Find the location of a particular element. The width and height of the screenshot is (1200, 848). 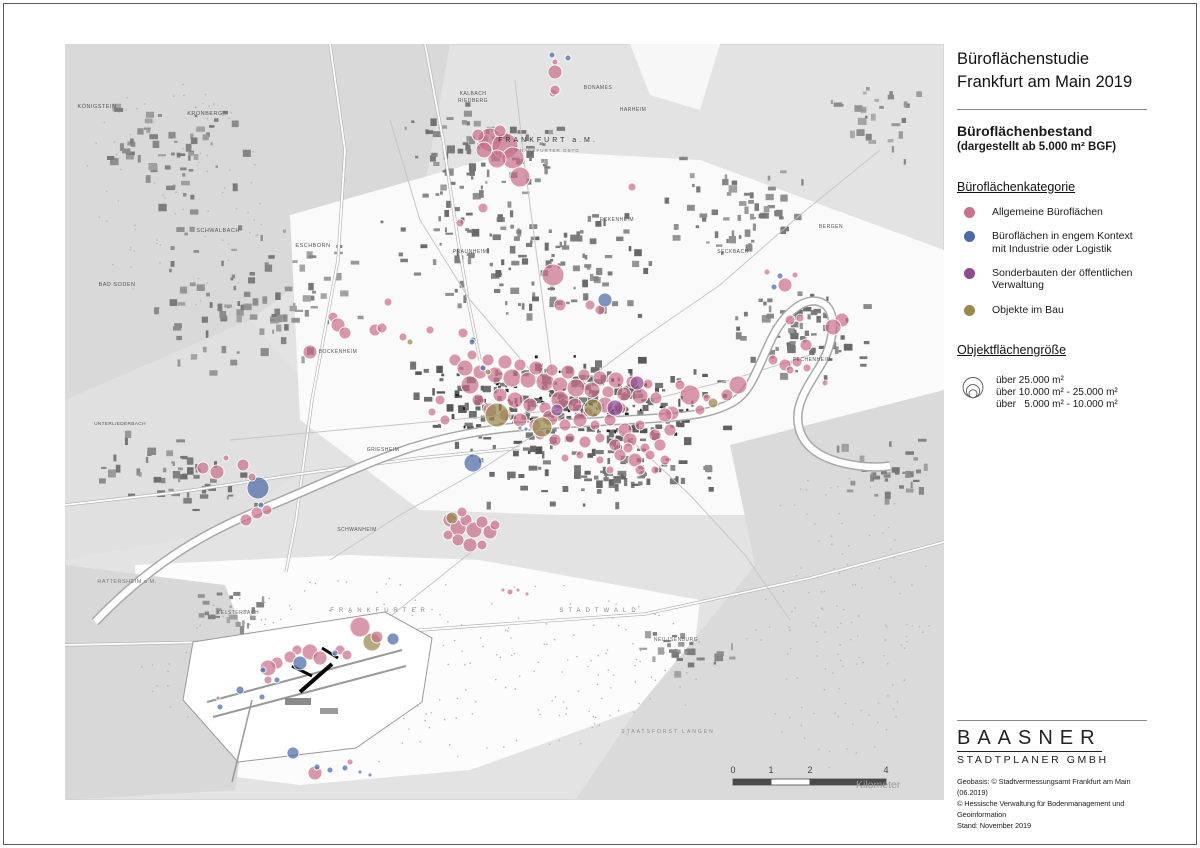

place-label: STAATSFORST LANGEN is located at coordinates (668, 732).